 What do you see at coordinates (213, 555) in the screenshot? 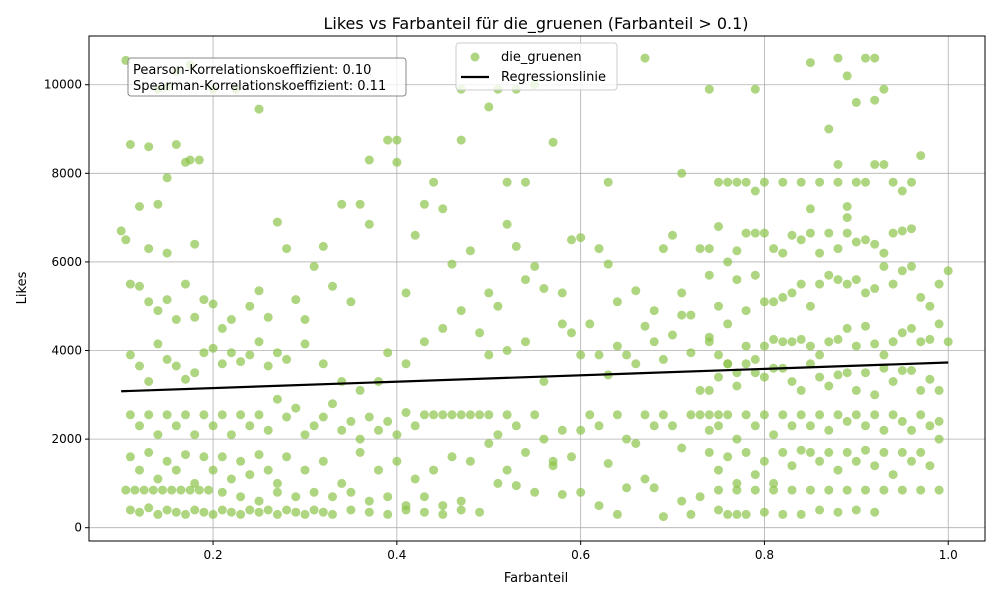
I see `x-tick-label: 0.2` at bounding box center [213, 555].